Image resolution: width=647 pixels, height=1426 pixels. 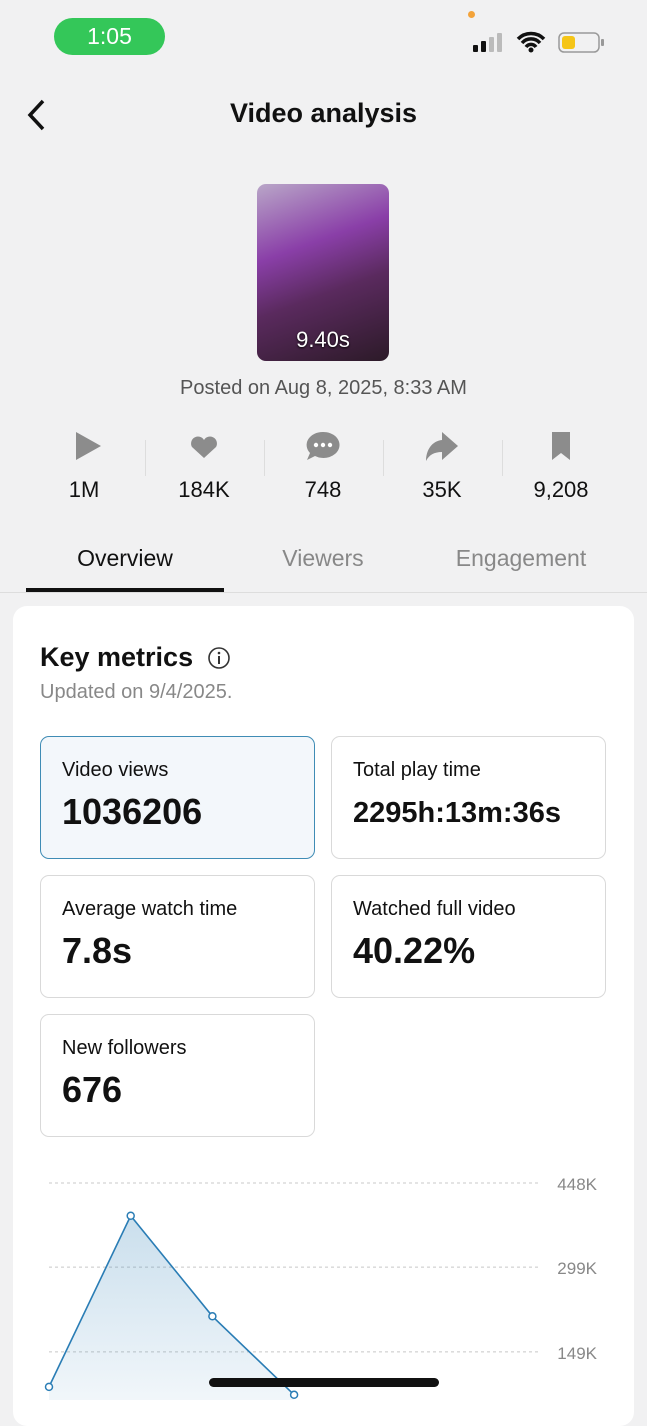 I want to click on metric-value: 7.8s, so click(x=97, y=950).